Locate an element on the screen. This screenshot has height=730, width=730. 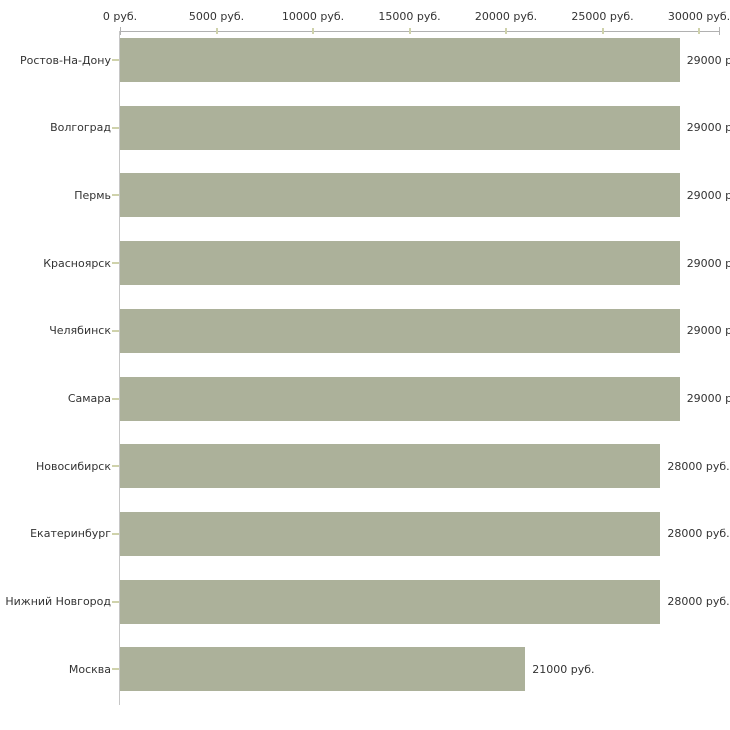
category-label: Волгоград is located at coordinates (80, 128).